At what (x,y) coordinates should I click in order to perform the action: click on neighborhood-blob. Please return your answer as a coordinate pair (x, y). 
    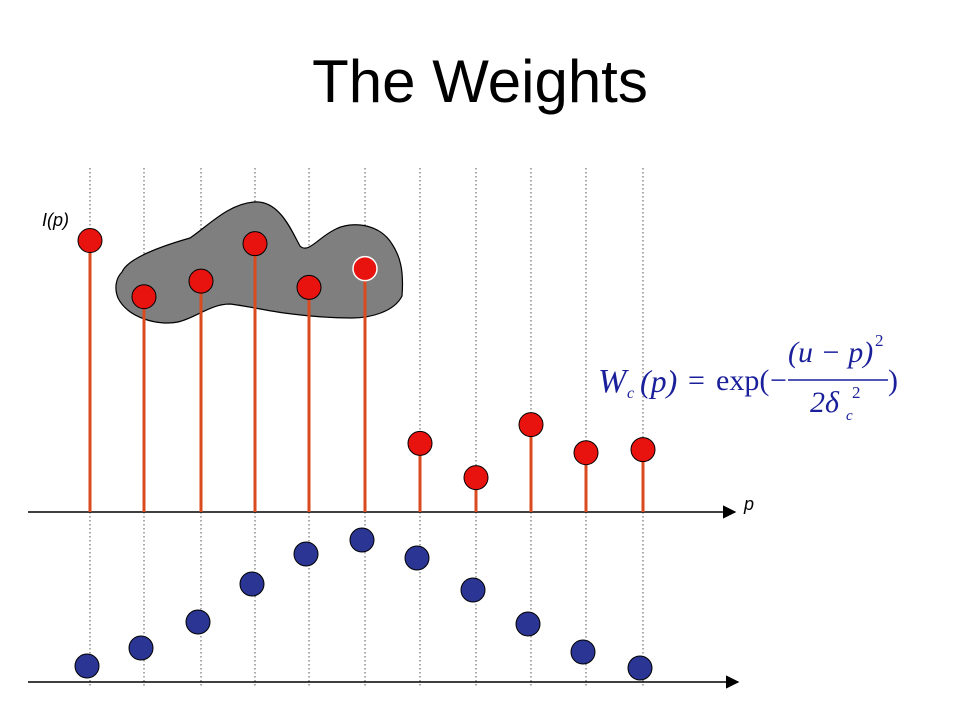
    Looking at the image, I should click on (259, 262).